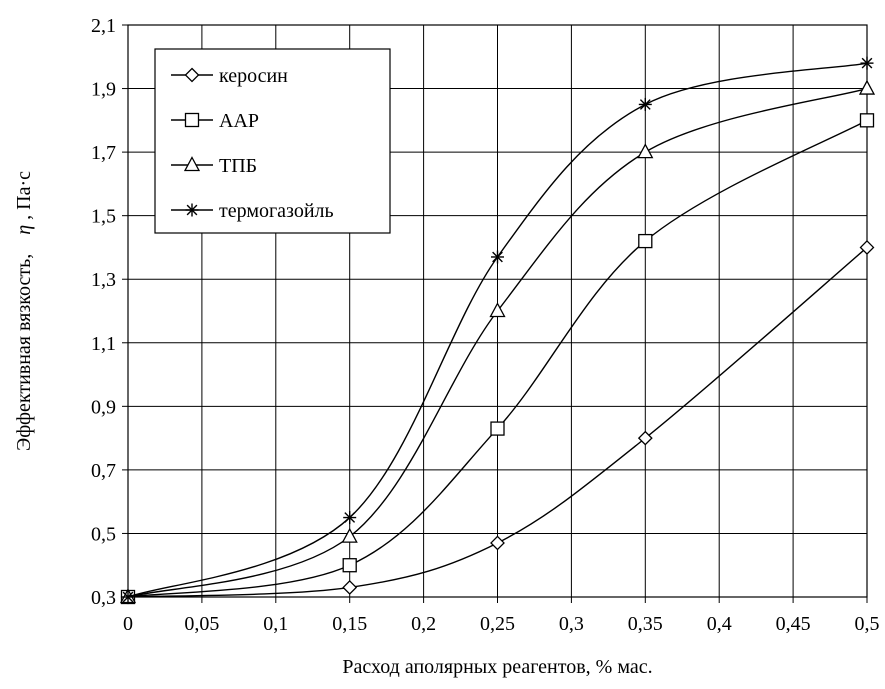 Image resolution: width=885 pixels, height=689 pixels. Describe the element at coordinates (103, 90) in the screenshot. I see `y-tick-label: 1,9` at that location.